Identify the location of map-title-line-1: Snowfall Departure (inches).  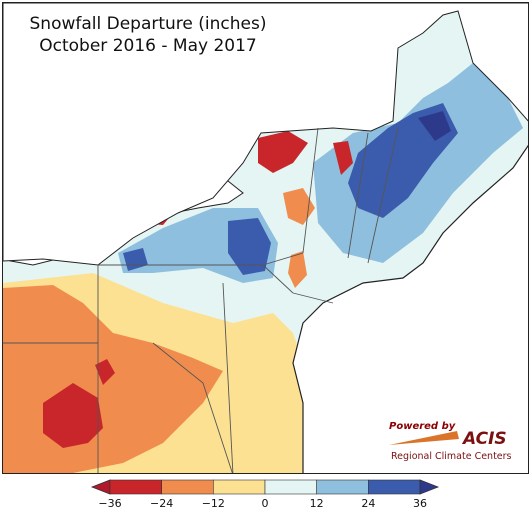
(148, 24).